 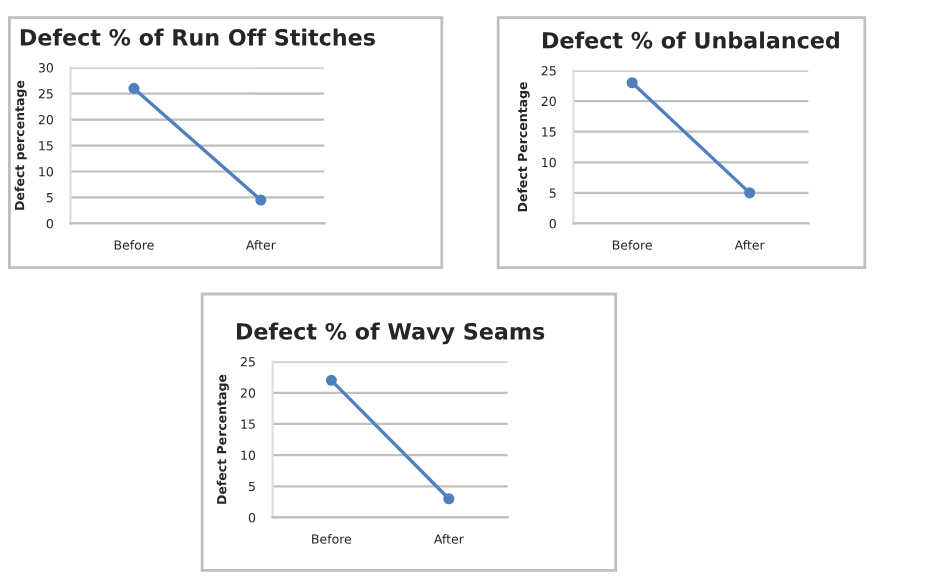 What do you see at coordinates (390, 333) in the screenshot?
I see `chart-title: Defect % of Wavy Seams` at bounding box center [390, 333].